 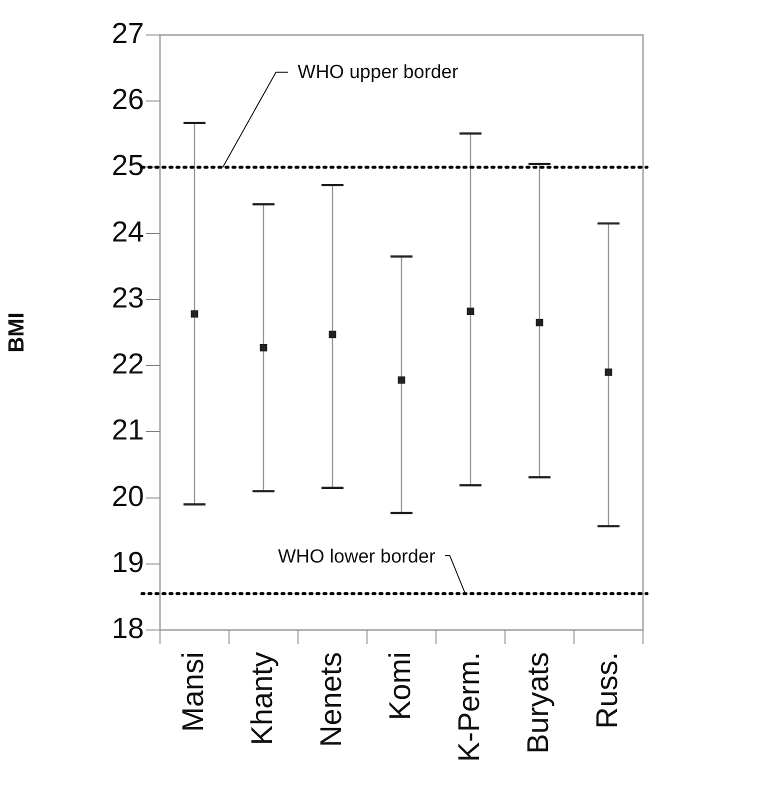 What do you see at coordinates (378, 73) in the screenshot?
I see `ref-line-label: WHO upper border` at bounding box center [378, 73].